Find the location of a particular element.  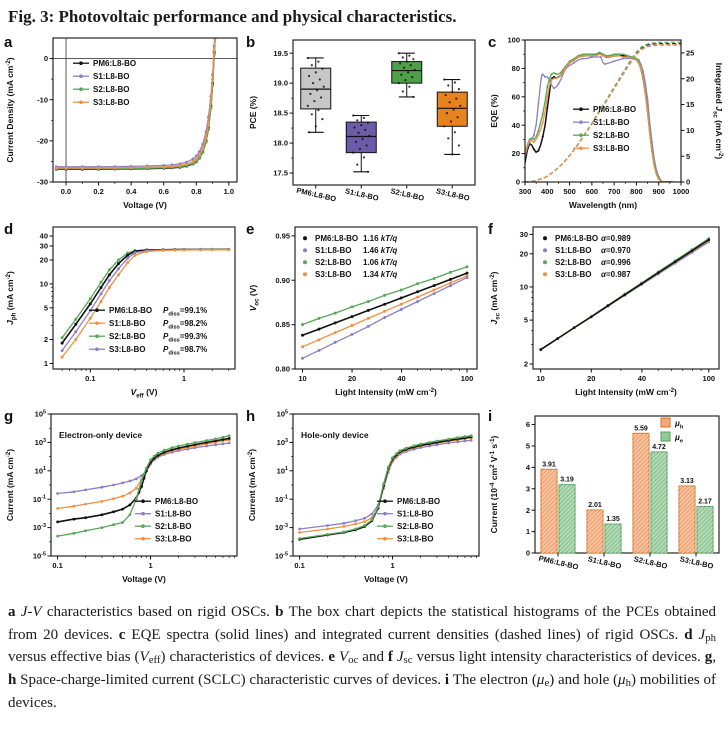

svg-text: Current (10-4 cm2 V-1 s-1) is located at coordinates (494, 485).